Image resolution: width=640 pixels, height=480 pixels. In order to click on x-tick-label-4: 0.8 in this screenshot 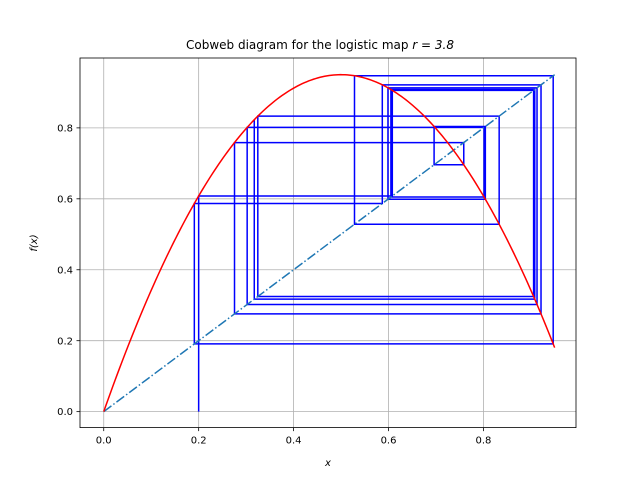, I will do `click(483, 441)`.